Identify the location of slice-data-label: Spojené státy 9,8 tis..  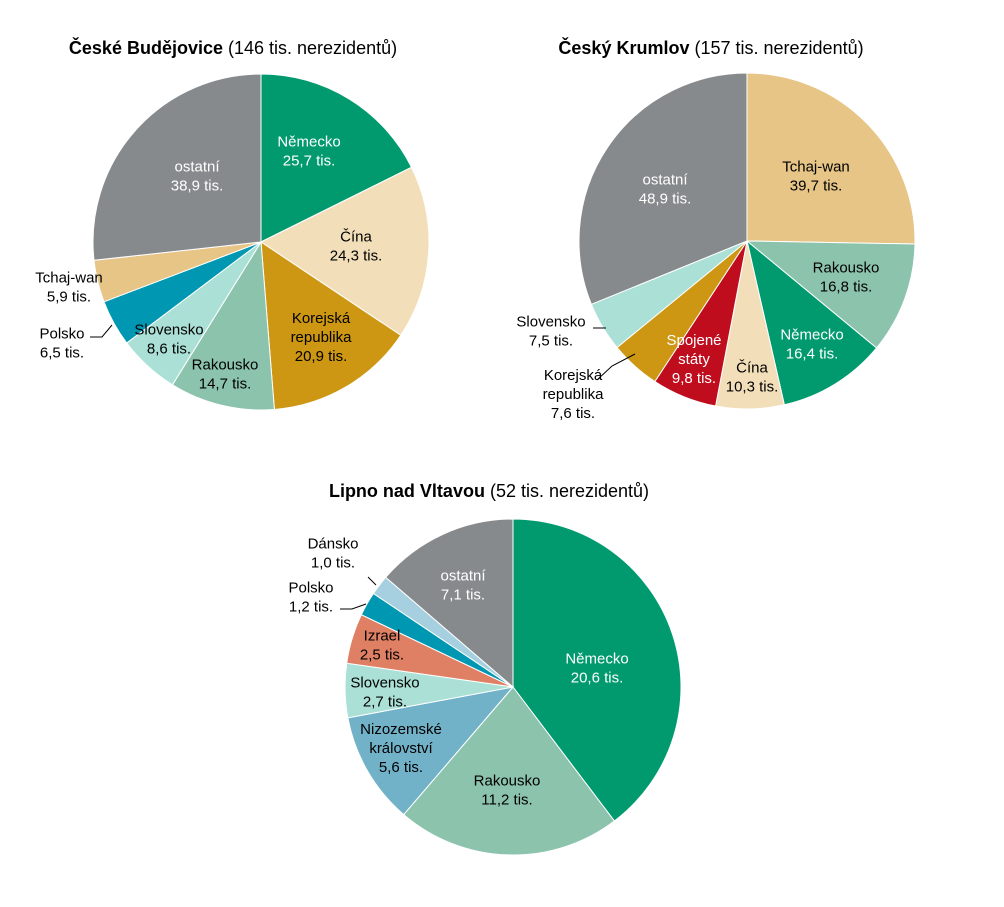
(693, 359).